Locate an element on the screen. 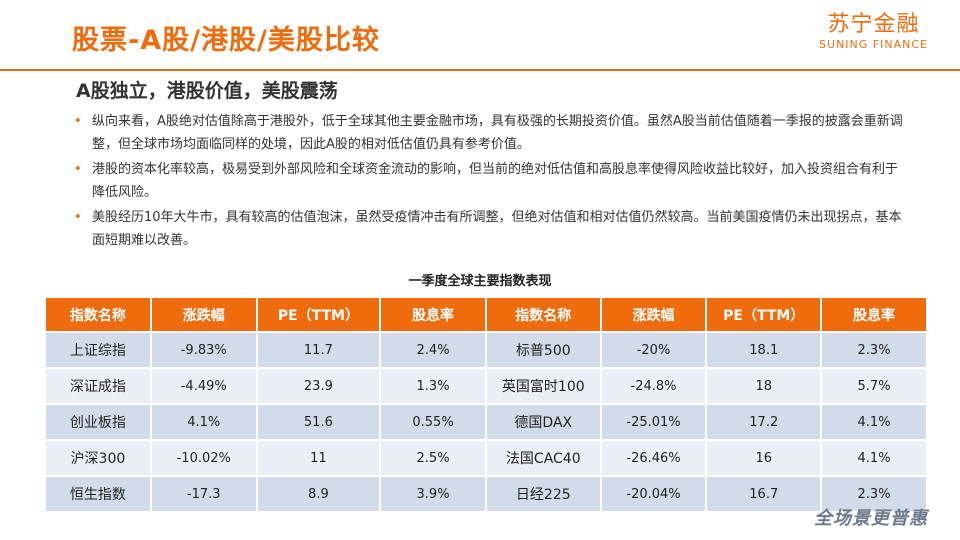 The image size is (960, 540). table-cell: 英国富时100 is located at coordinates (543, 386).